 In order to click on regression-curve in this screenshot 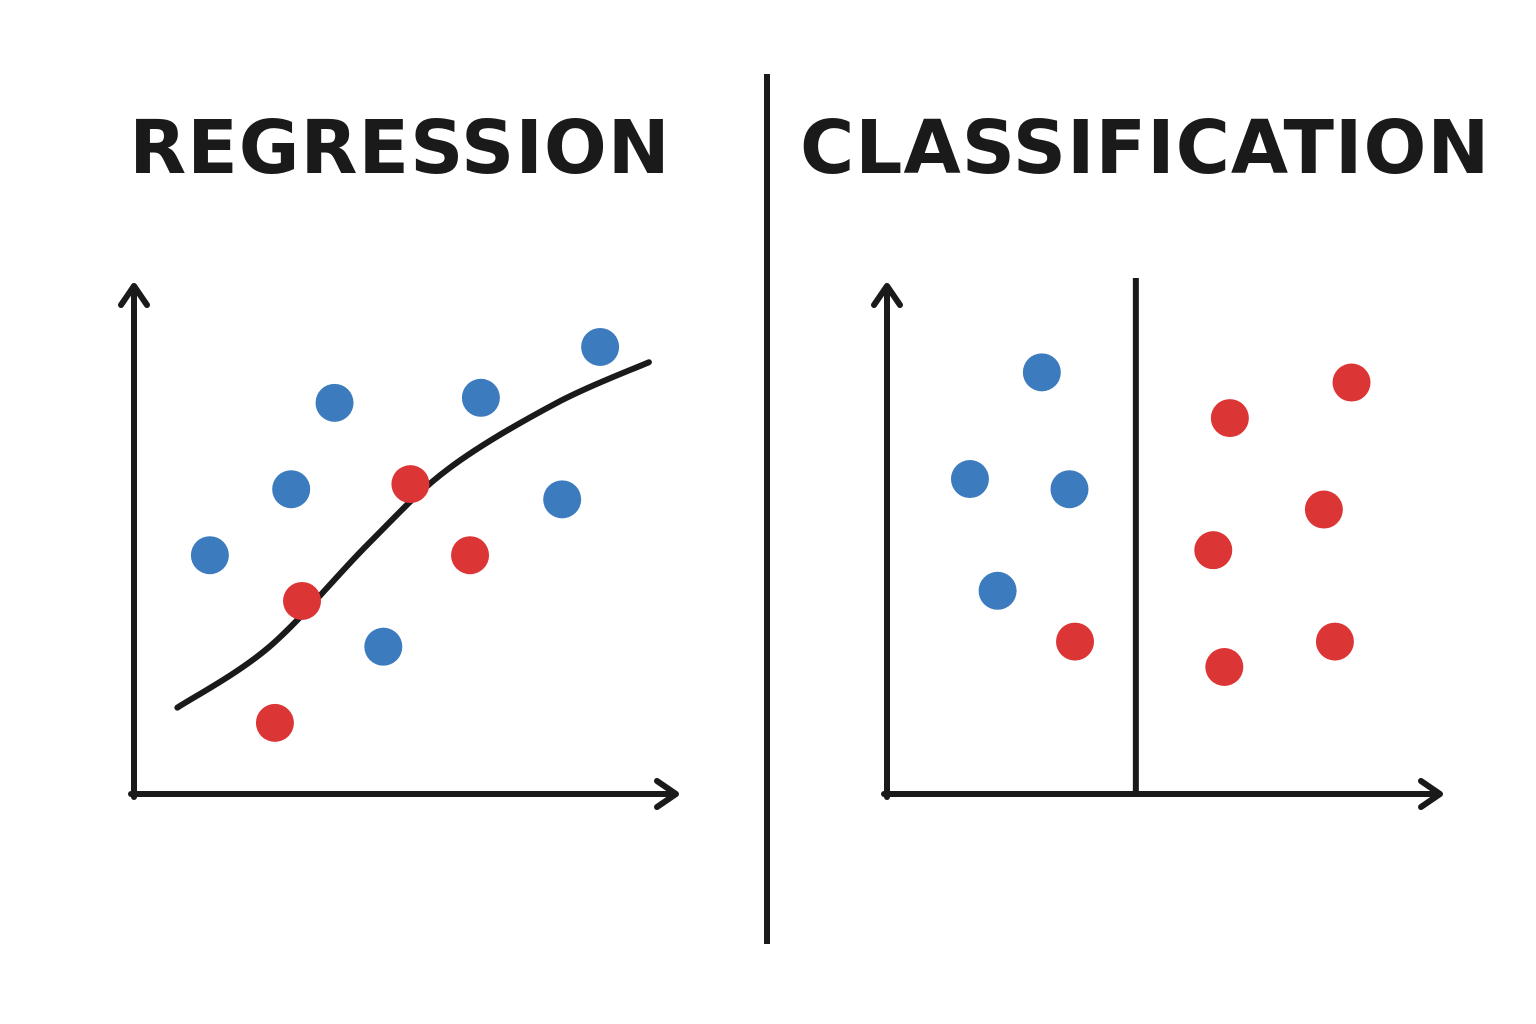, I will do `click(413, 535)`.